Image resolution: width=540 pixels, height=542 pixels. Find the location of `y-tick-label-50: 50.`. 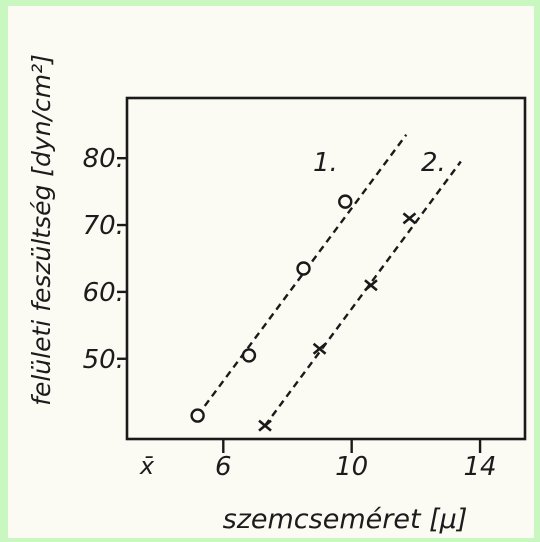

y-tick-label-50: 50. is located at coordinates (103, 360).